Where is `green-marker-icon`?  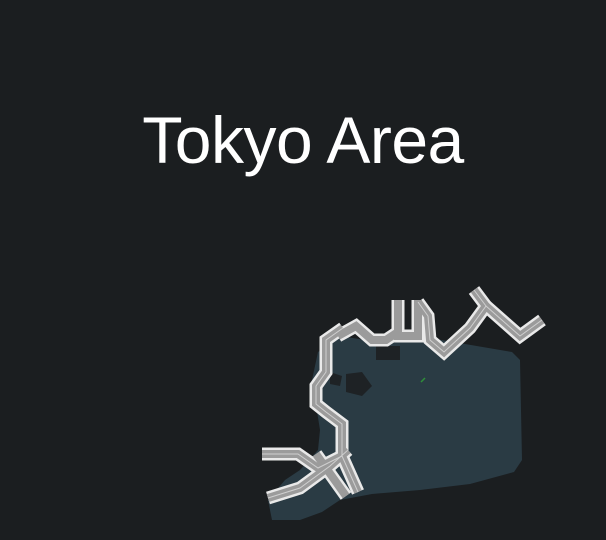
green-marker-icon is located at coordinates (423, 380).